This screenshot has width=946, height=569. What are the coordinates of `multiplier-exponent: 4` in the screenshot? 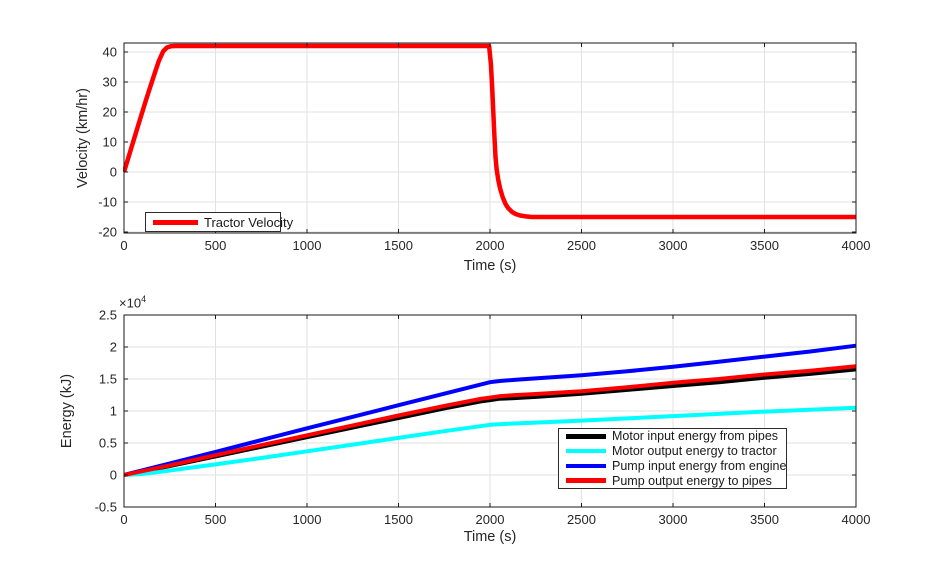 It's located at (144, 299).